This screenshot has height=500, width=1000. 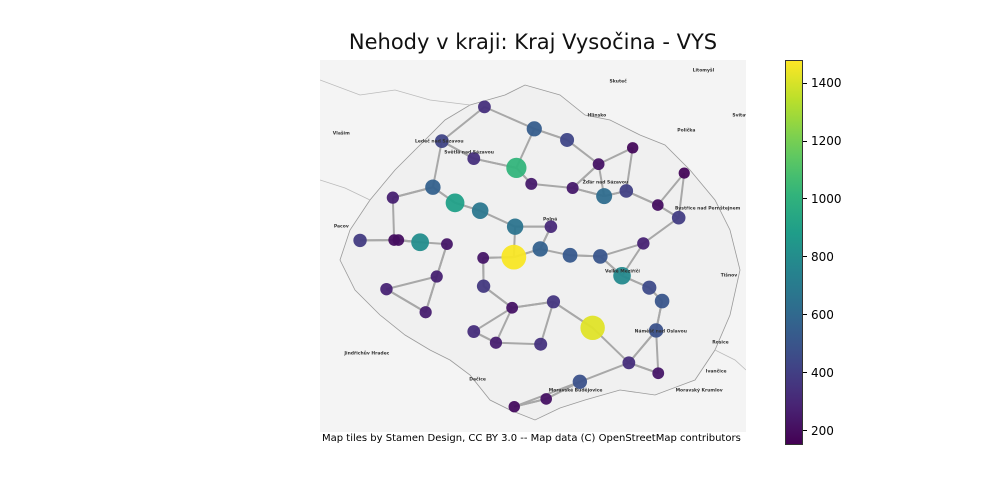 What do you see at coordinates (826, 198) in the screenshot?
I see `tick-label: 1000` at bounding box center [826, 198].